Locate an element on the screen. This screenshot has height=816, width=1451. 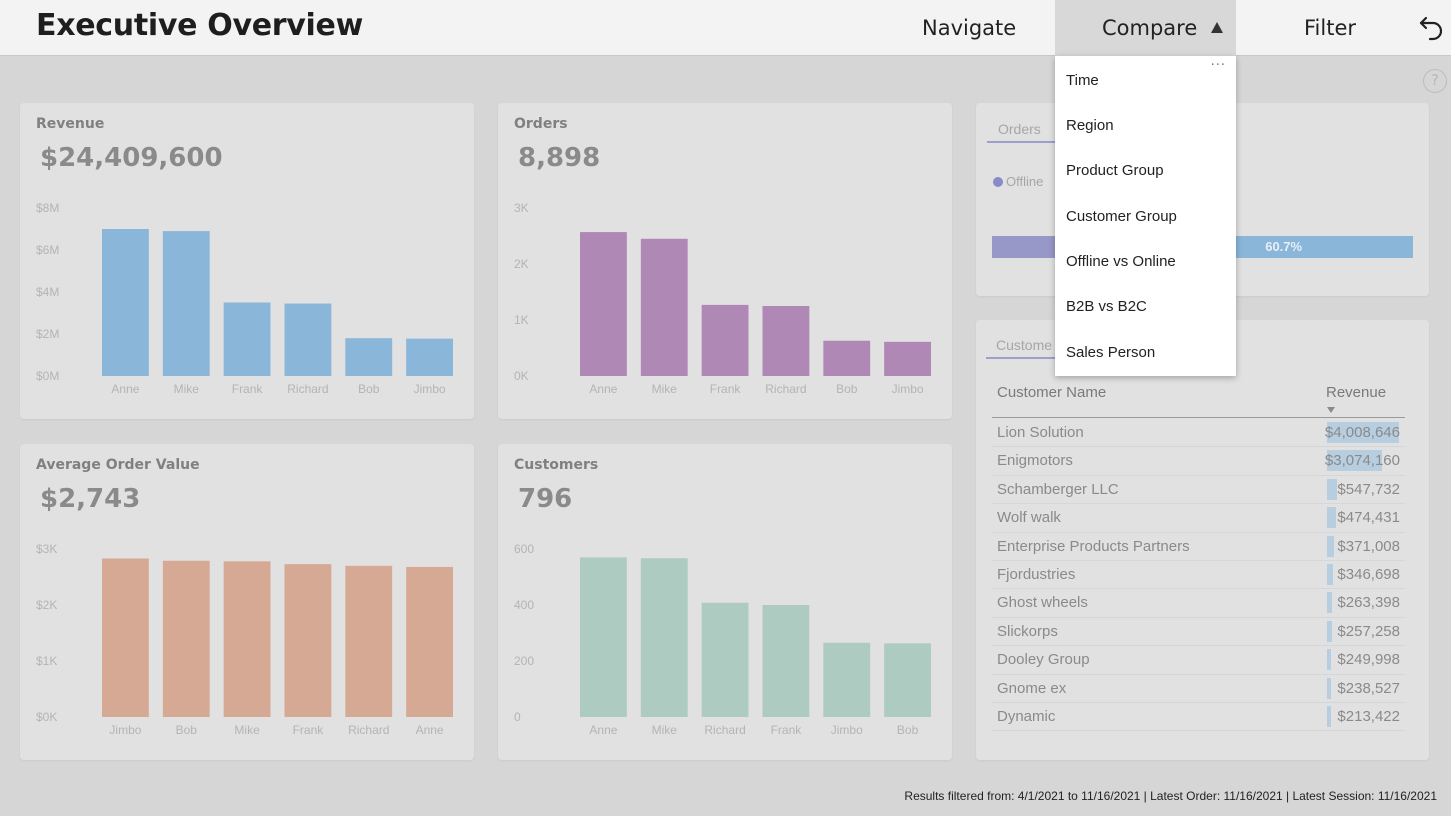
card-label: Customers is located at coordinates (556, 465).